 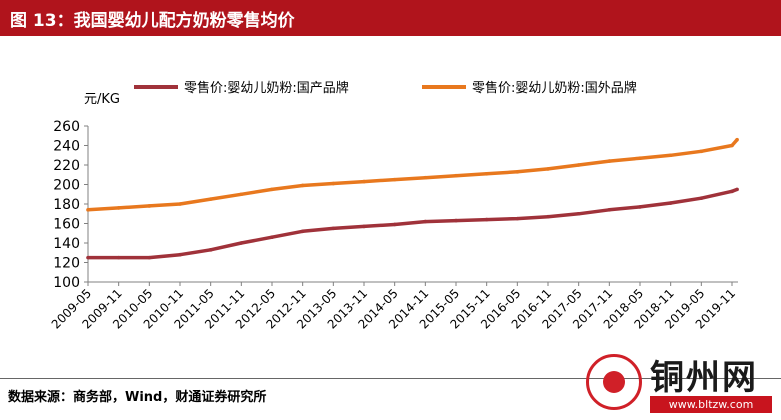 I want to click on figure-title-bar: 图 13：我国婴幼儿配方奶粉零售均价, so click(x=390, y=18).